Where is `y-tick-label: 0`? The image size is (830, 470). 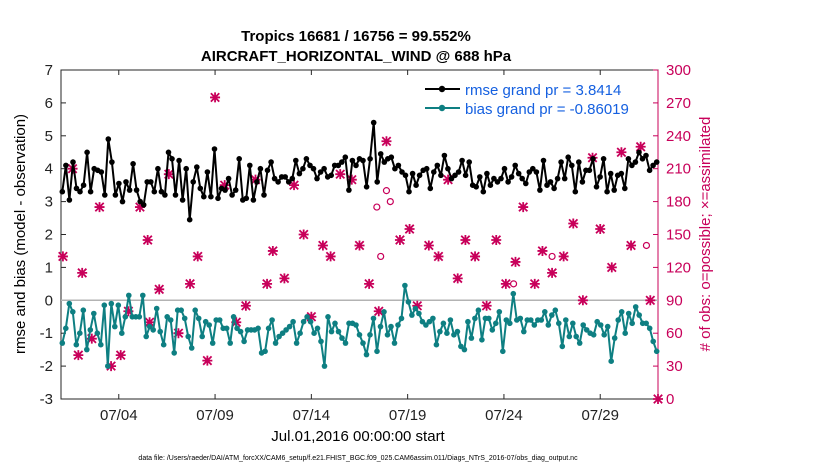
y-tick-label: 0 is located at coordinates (49, 300).